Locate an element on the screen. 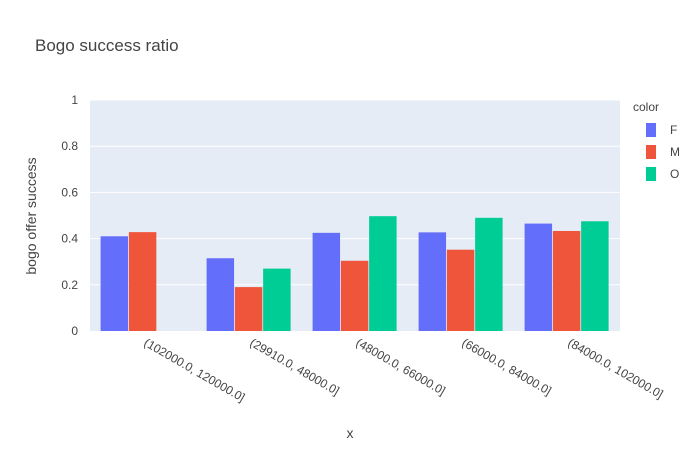  chart-title: Bogo success ratio is located at coordinates (107, 45).